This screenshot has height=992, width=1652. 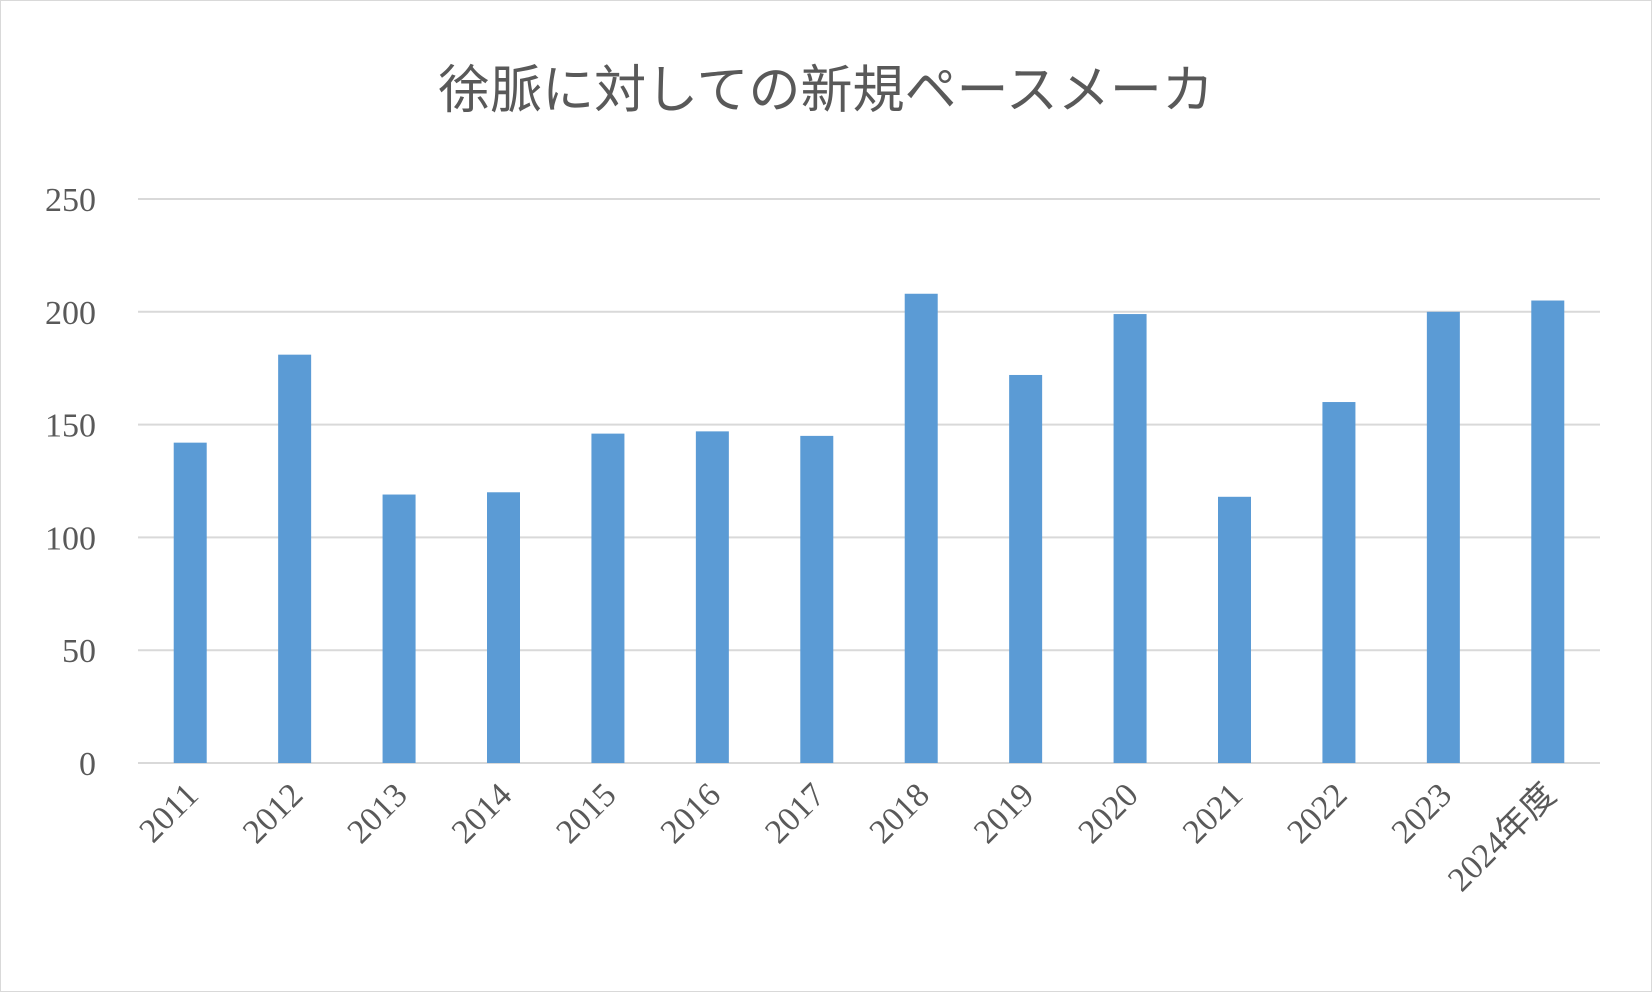 I want to click on x-tick-label: 2020, so click(x=1108, y=813).